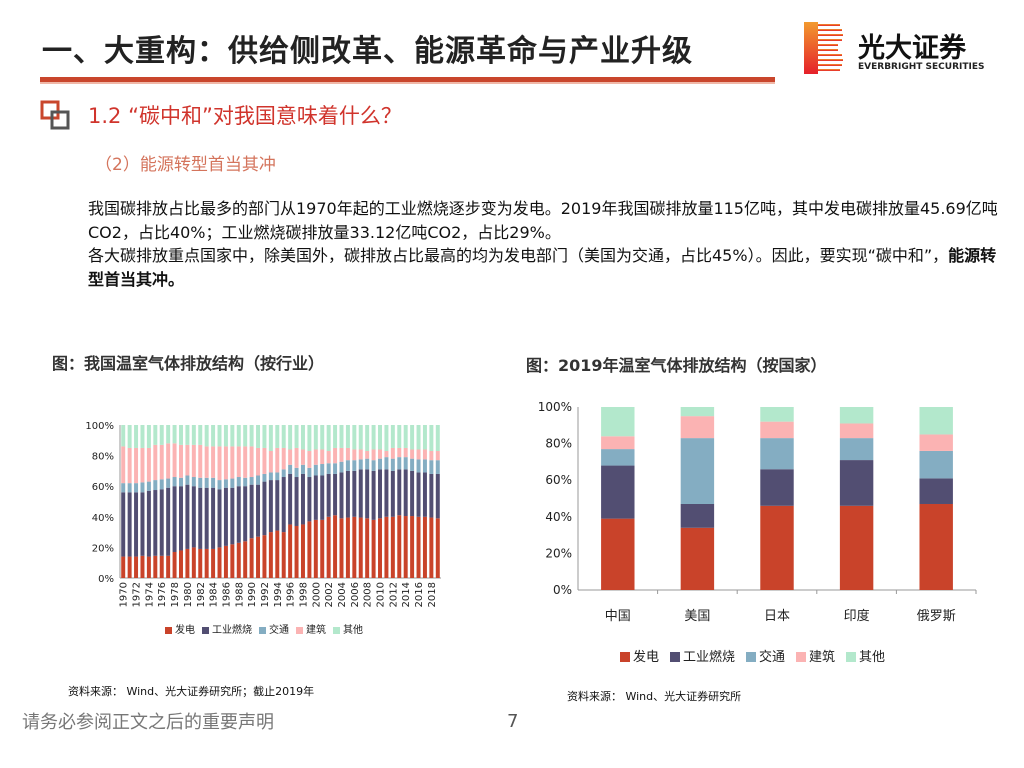 The image size is (1024, 768). What do you see at coordinates (872, 657) in the screenshot?
I see `legend-label: 其他` at bounding box center [872, 657].